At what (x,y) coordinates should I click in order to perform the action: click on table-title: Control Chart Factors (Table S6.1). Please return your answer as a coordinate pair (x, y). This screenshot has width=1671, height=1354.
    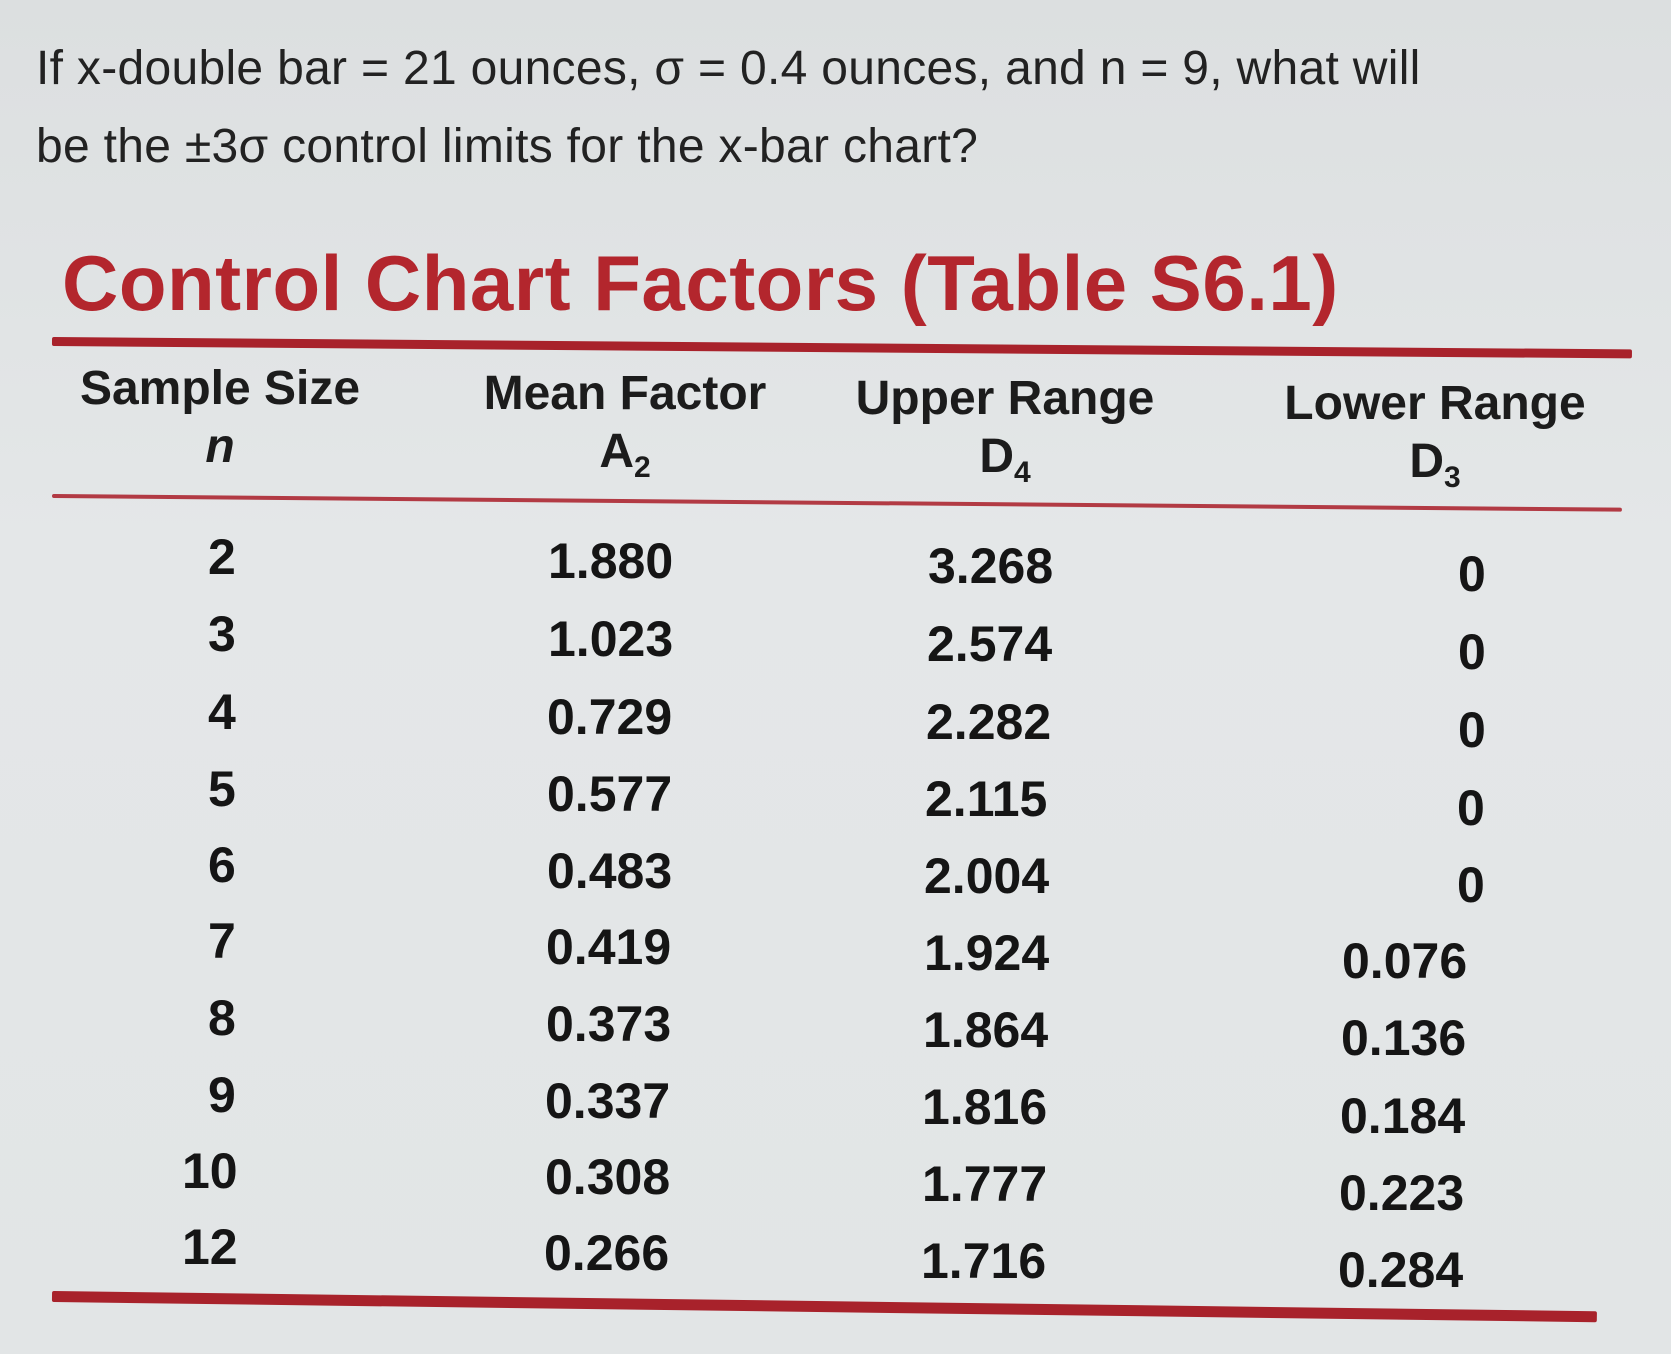
    Looking at the image, I should click on (700, 283).